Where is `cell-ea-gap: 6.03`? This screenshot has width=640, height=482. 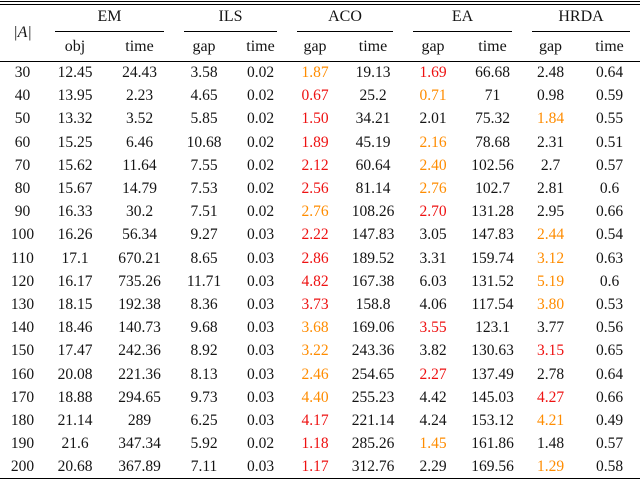
cell-ea-gap: 6.03 is located at coordinates (433, 281).